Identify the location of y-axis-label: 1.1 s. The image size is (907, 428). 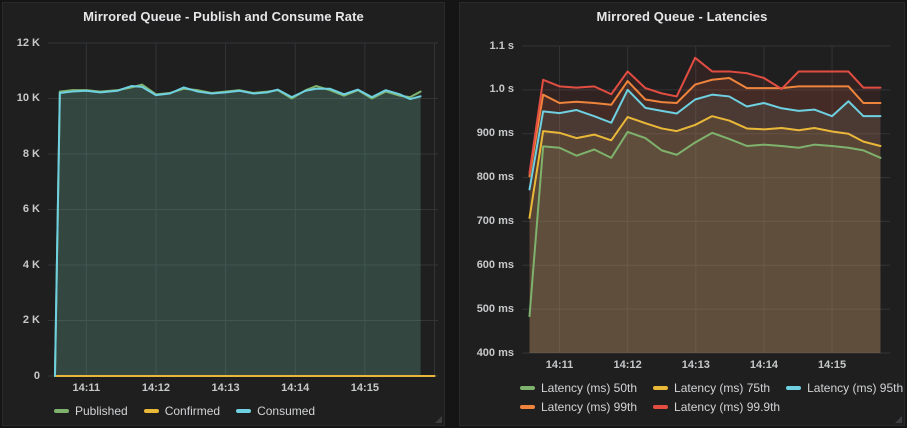
(501, 45).